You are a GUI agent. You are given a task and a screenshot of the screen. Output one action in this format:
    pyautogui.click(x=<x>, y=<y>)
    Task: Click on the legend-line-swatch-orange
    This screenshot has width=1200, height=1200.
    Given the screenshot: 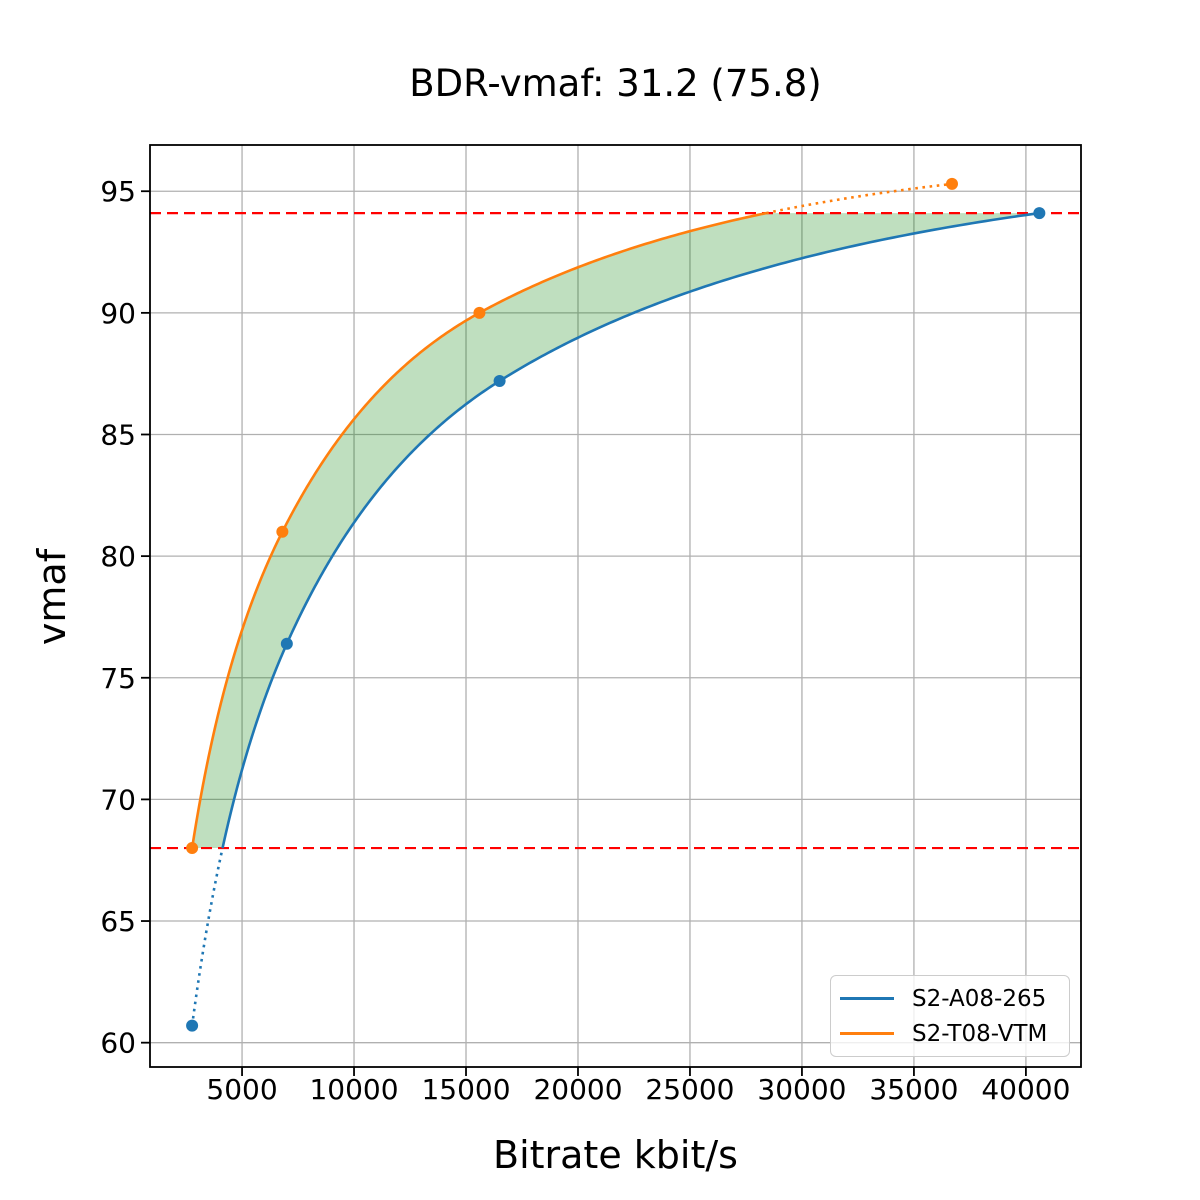 What is the action you would take?
    pyautogui.click(x=867, y=1033)
    